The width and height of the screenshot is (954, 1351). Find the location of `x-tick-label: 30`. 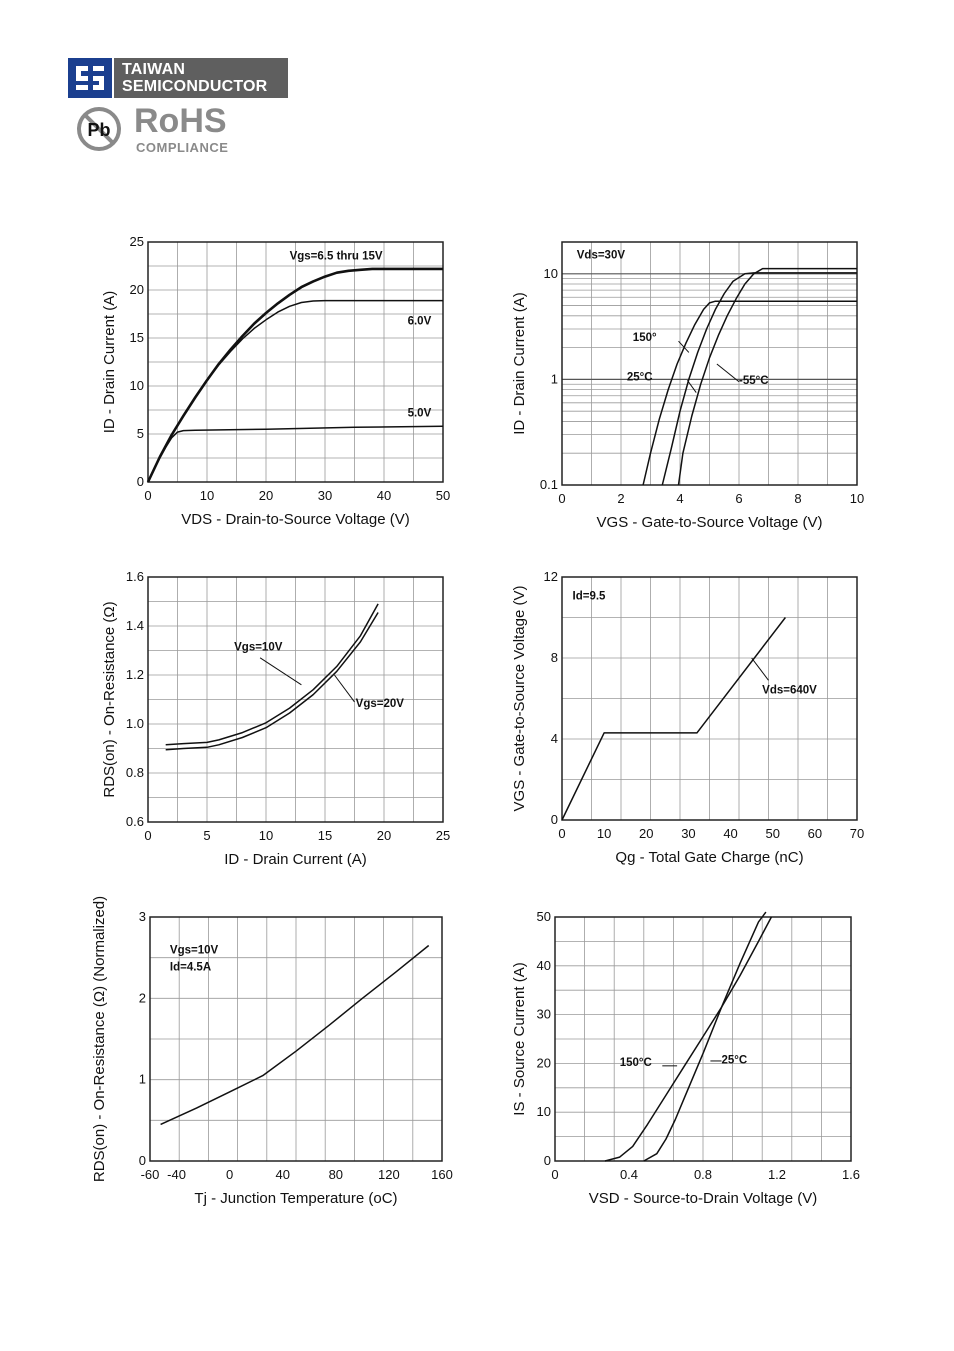

x-tick-label: 30 is located at coordinates (325, 495).